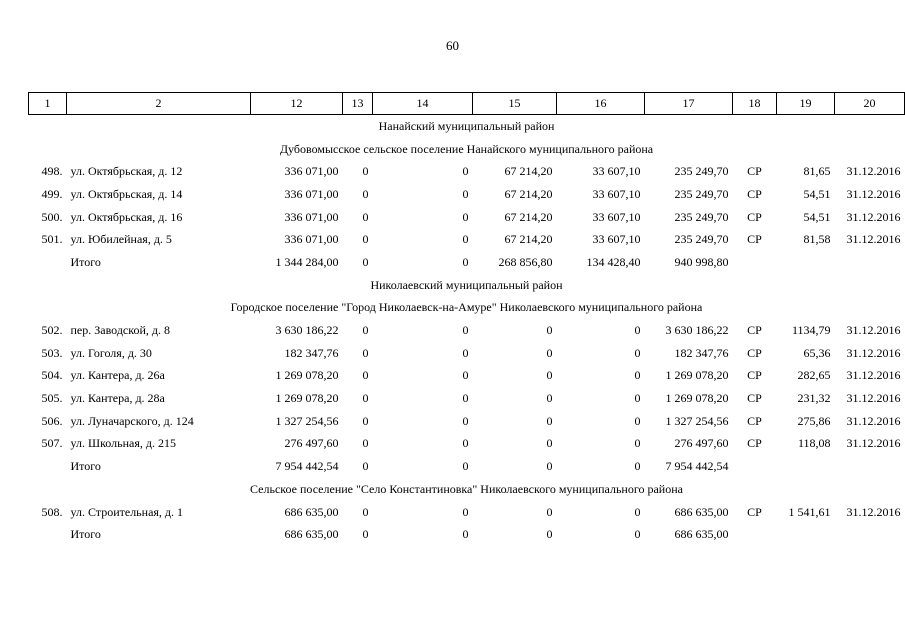 The image size is (905, 640). Describe the element at coordinates (817, 352) in the screenshot. I see `cell-col19: 65,36` at that location.